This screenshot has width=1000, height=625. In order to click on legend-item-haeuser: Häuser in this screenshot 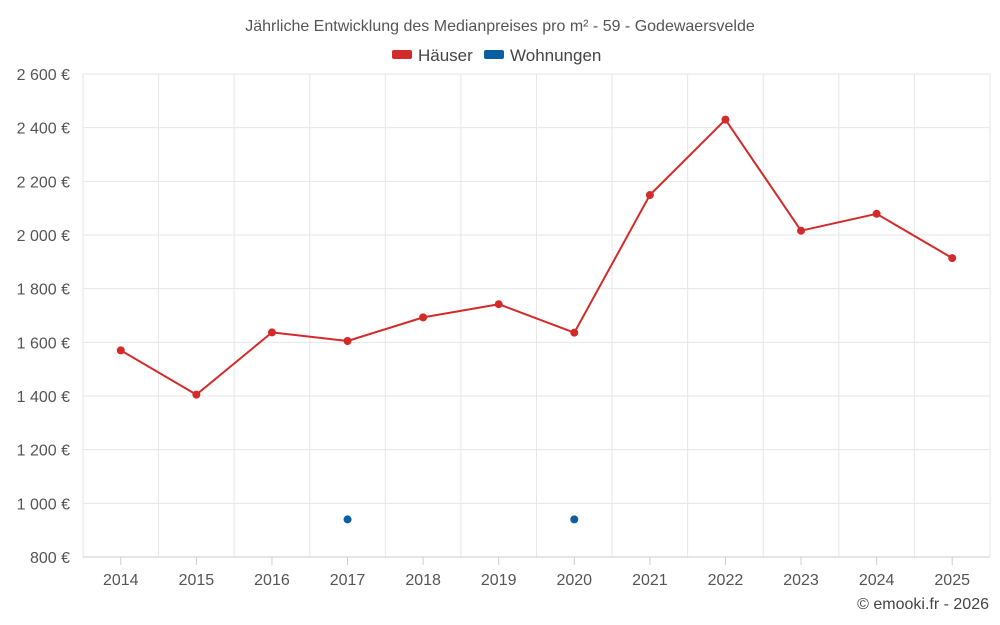, I will do `click(432, 55)`.